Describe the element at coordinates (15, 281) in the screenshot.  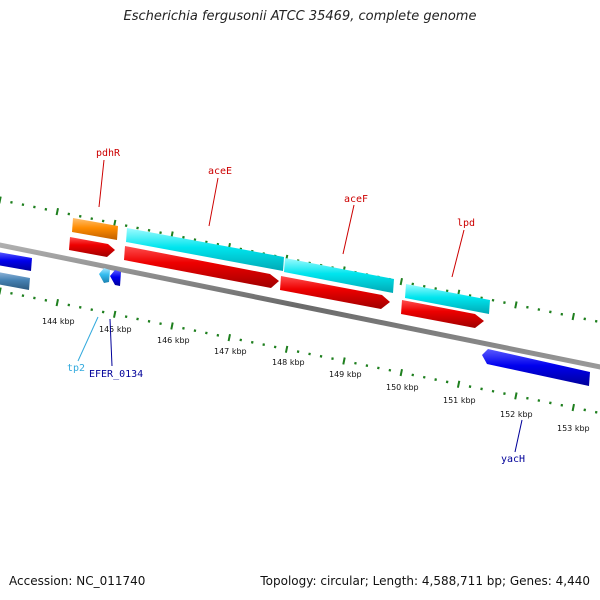
I see `feature-left-steelblue` at that location.